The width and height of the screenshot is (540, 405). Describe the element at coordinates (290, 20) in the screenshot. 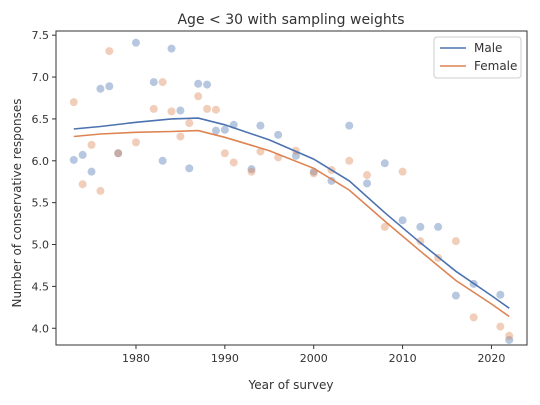

I see `chart-title: Age < 30 with sampling weights` at that location.